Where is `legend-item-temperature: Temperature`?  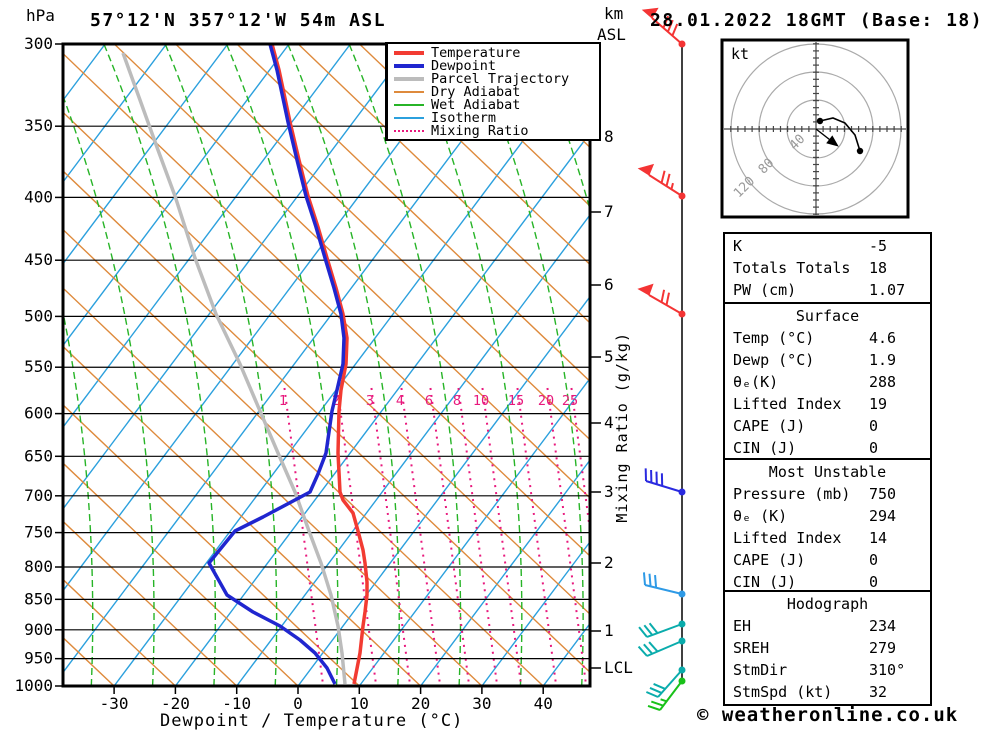
legend-item-temperature: Temperature is located at coordinates (496, 52).